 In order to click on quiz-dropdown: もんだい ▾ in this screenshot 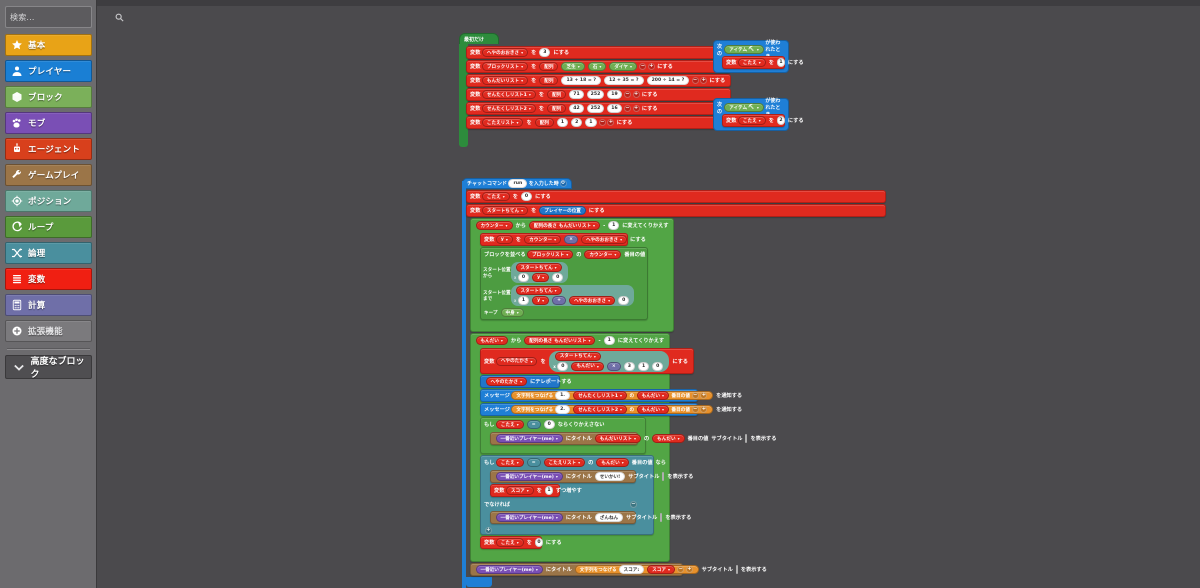, I will do `click(491, 340)`.